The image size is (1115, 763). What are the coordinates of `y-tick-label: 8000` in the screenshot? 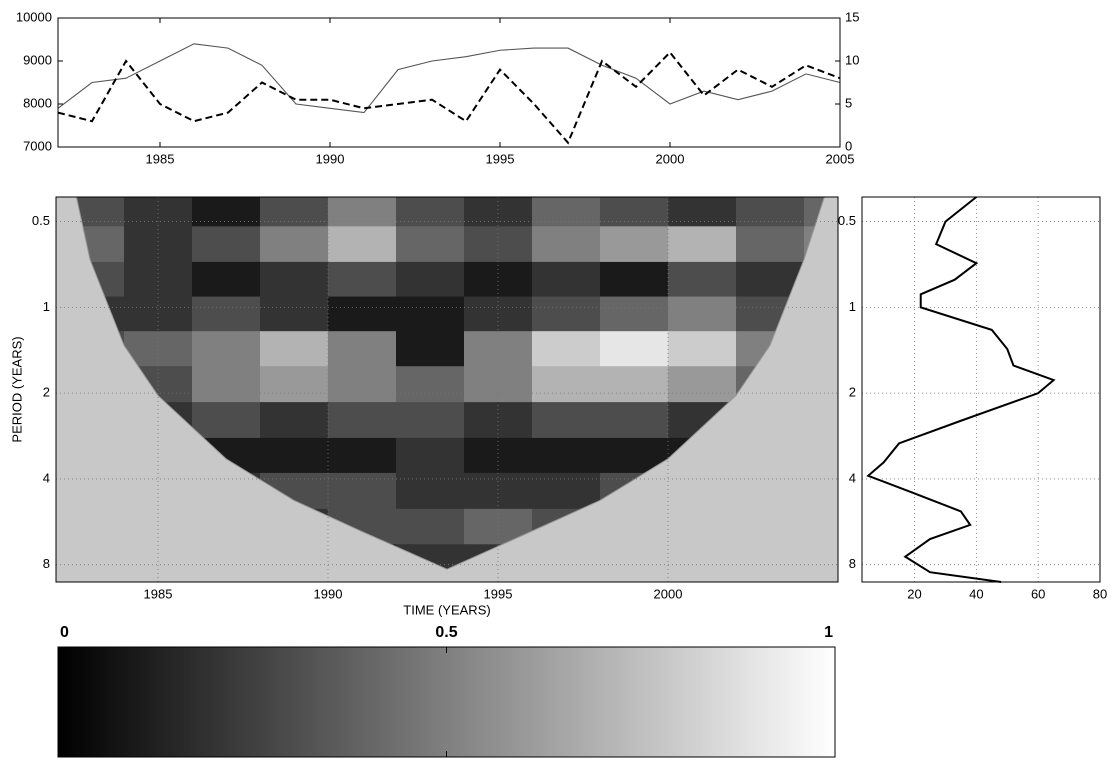 It's located at (37, 102).